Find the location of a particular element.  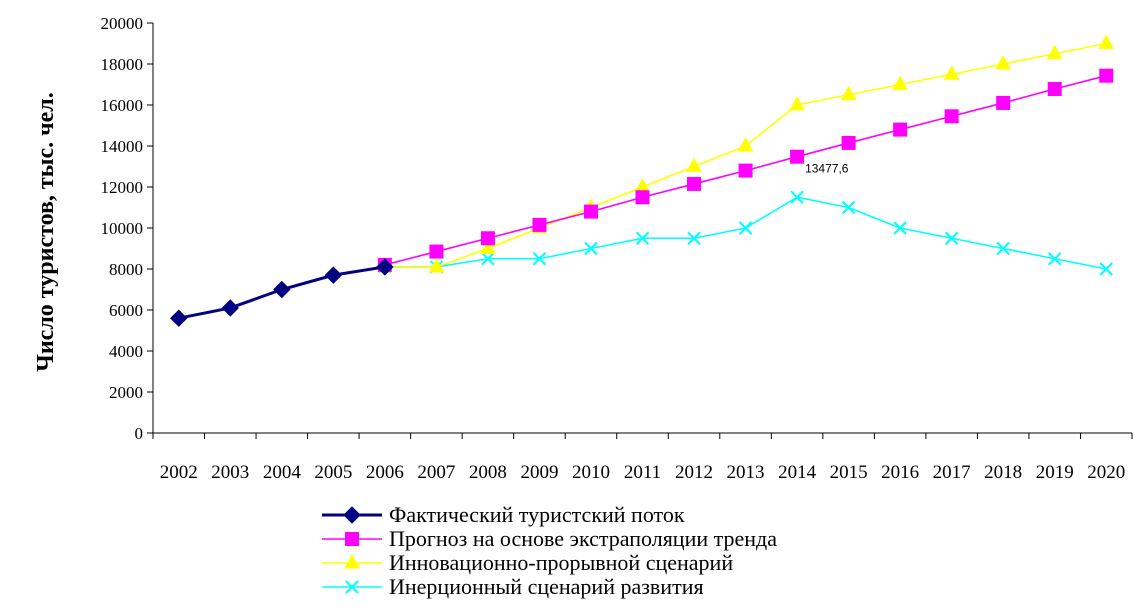

y-tick-label: 12000 is located at coordinates (122, 187).